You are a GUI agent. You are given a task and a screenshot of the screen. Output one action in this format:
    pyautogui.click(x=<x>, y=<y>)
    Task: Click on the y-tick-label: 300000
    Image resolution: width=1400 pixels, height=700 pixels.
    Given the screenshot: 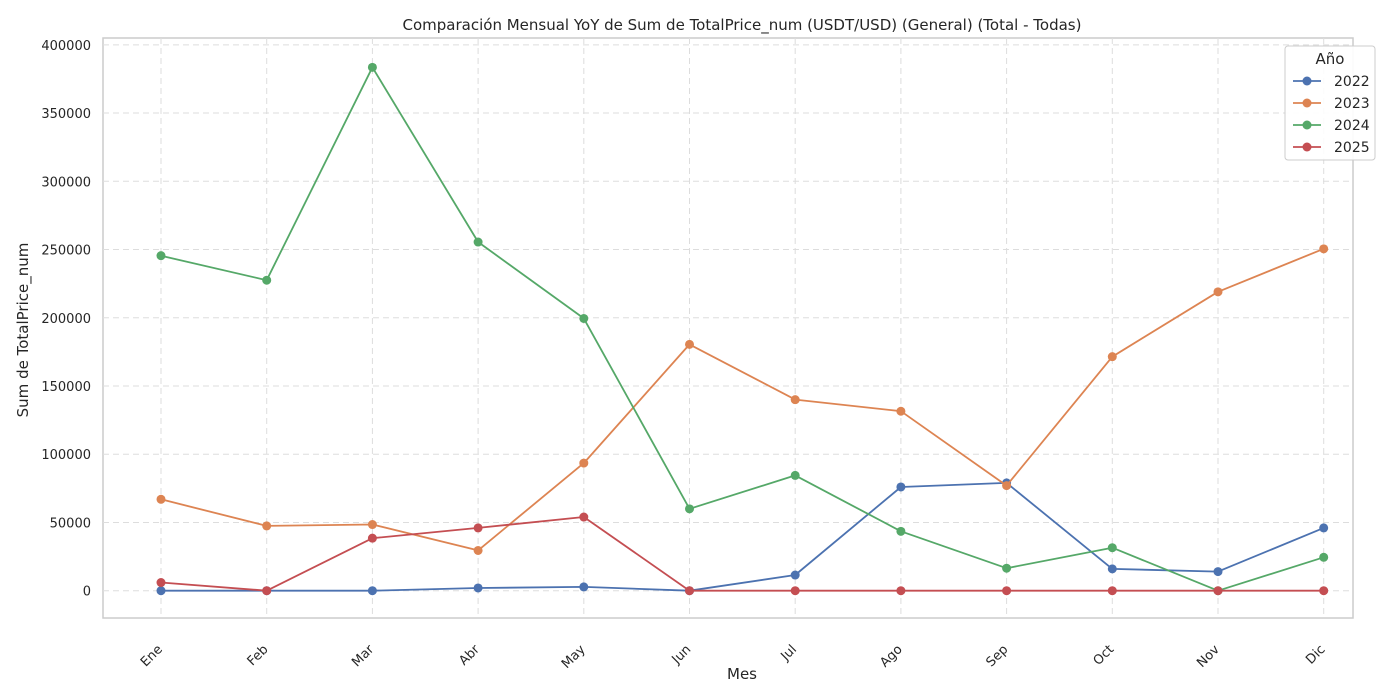 What is the action you would take?
    pyautogui.click(x=66, y=182)
    